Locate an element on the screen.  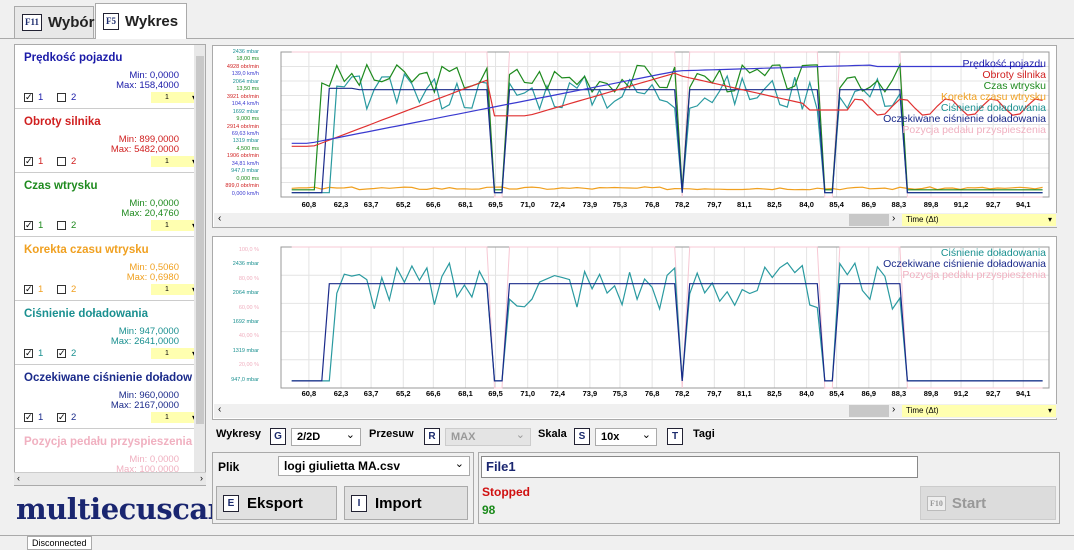
signal-max: Max: 2641,0000 is located at coordinates (144, 341).